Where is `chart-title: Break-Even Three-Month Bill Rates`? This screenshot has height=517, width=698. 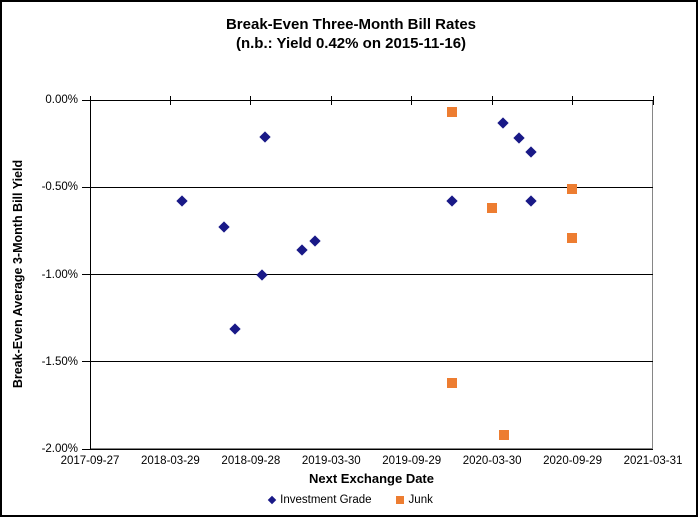 chart-title: Break-Even Three-Month Bill Rates is located at coordinates (351, 24).